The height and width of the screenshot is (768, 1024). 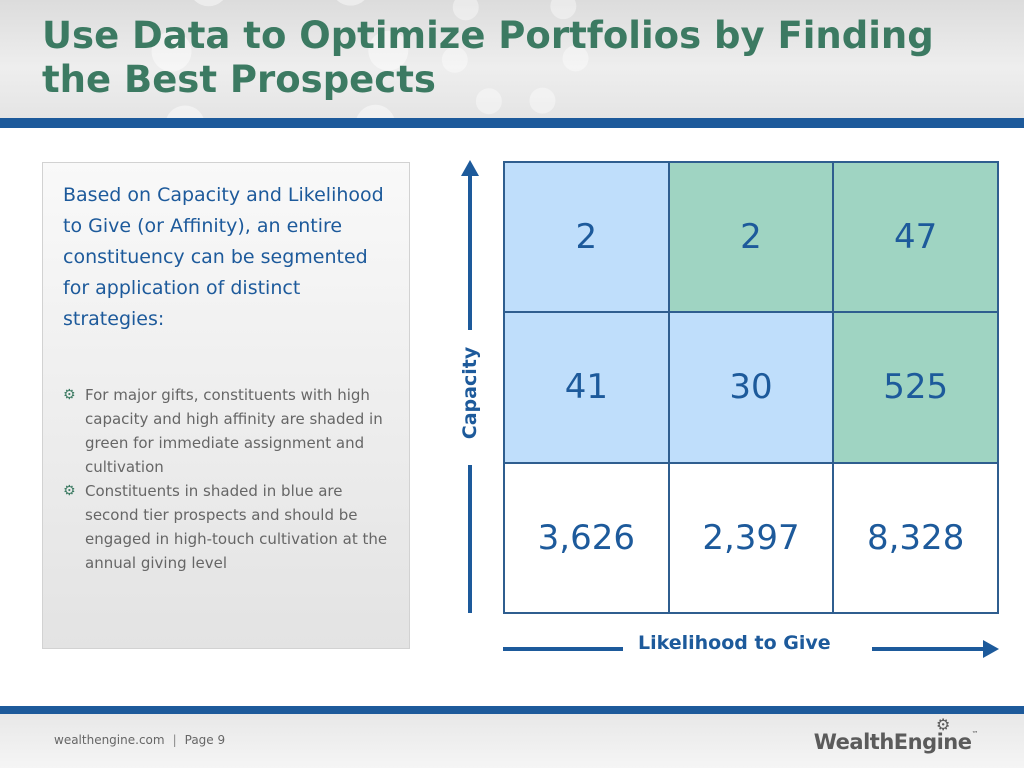 What do you see at coordinates (915, 237) in the screenshot?
I see `matrix-cell: 47` at bounding box center [915, 237].